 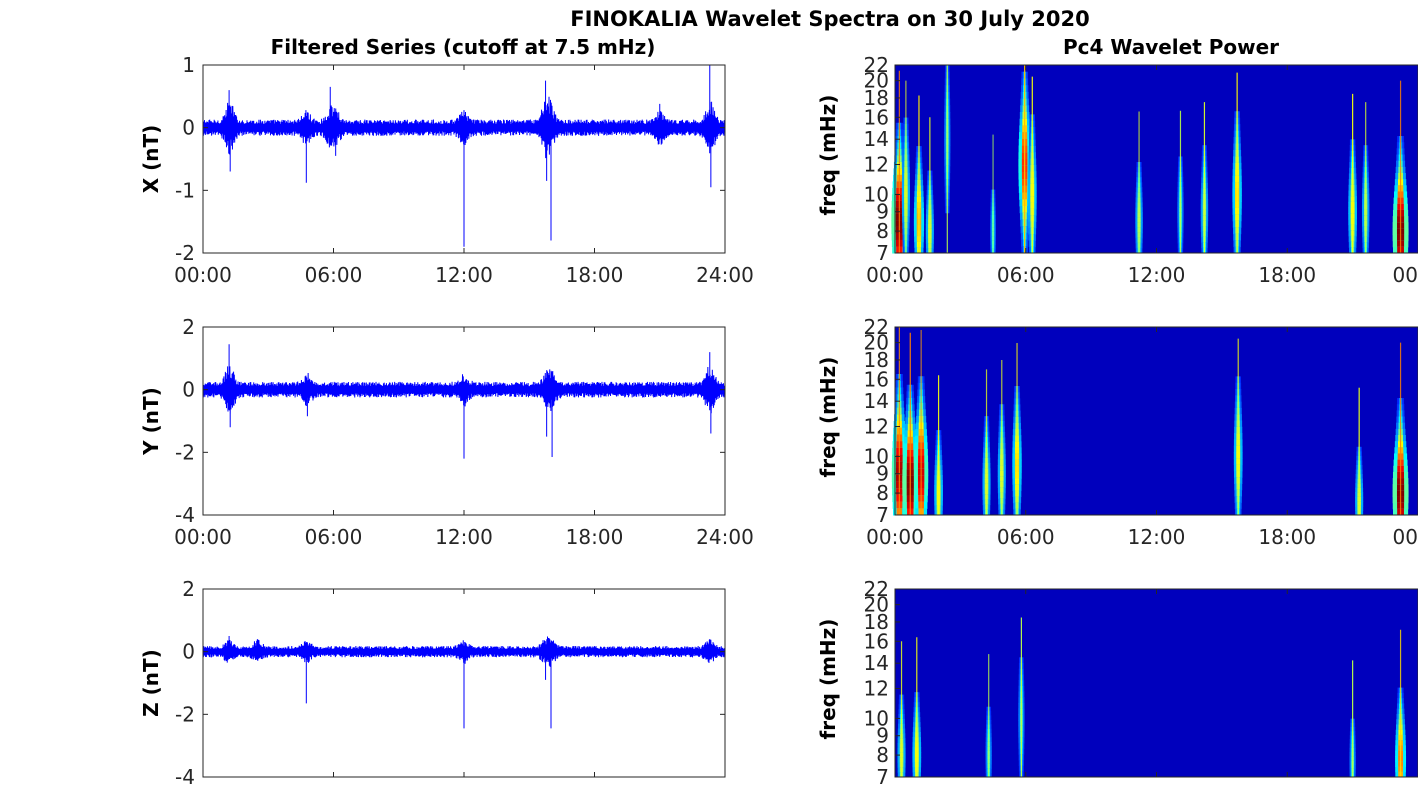 I want to click on time-series-panel-x: 1 0 -1 -200:00 06:00 12:00 18:00 24:00 X (nT), so click(x=446, y=170).